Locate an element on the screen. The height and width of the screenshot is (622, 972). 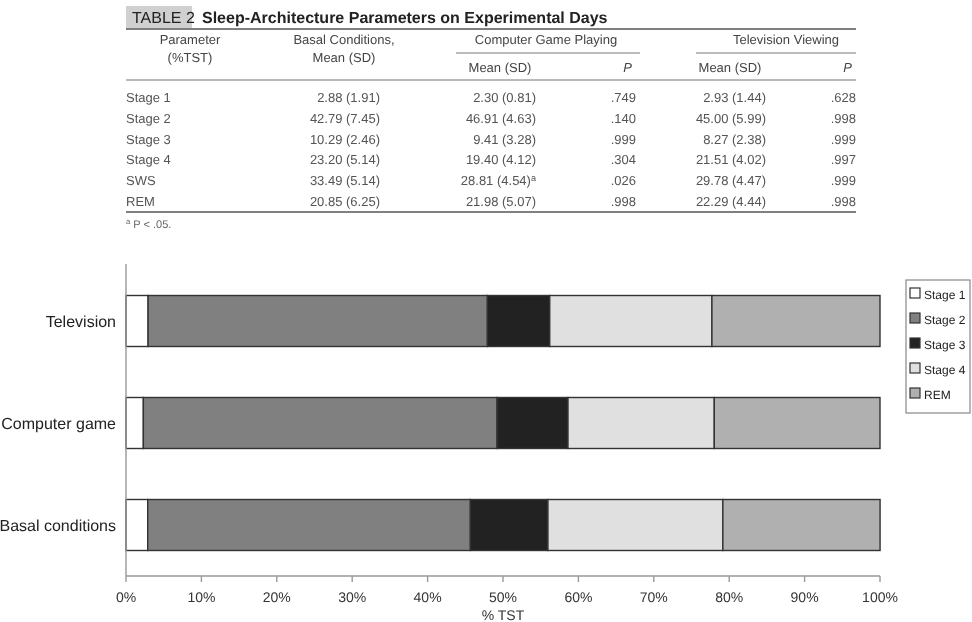
y-tick-label: Computer game is located at coordinates (59, 424).